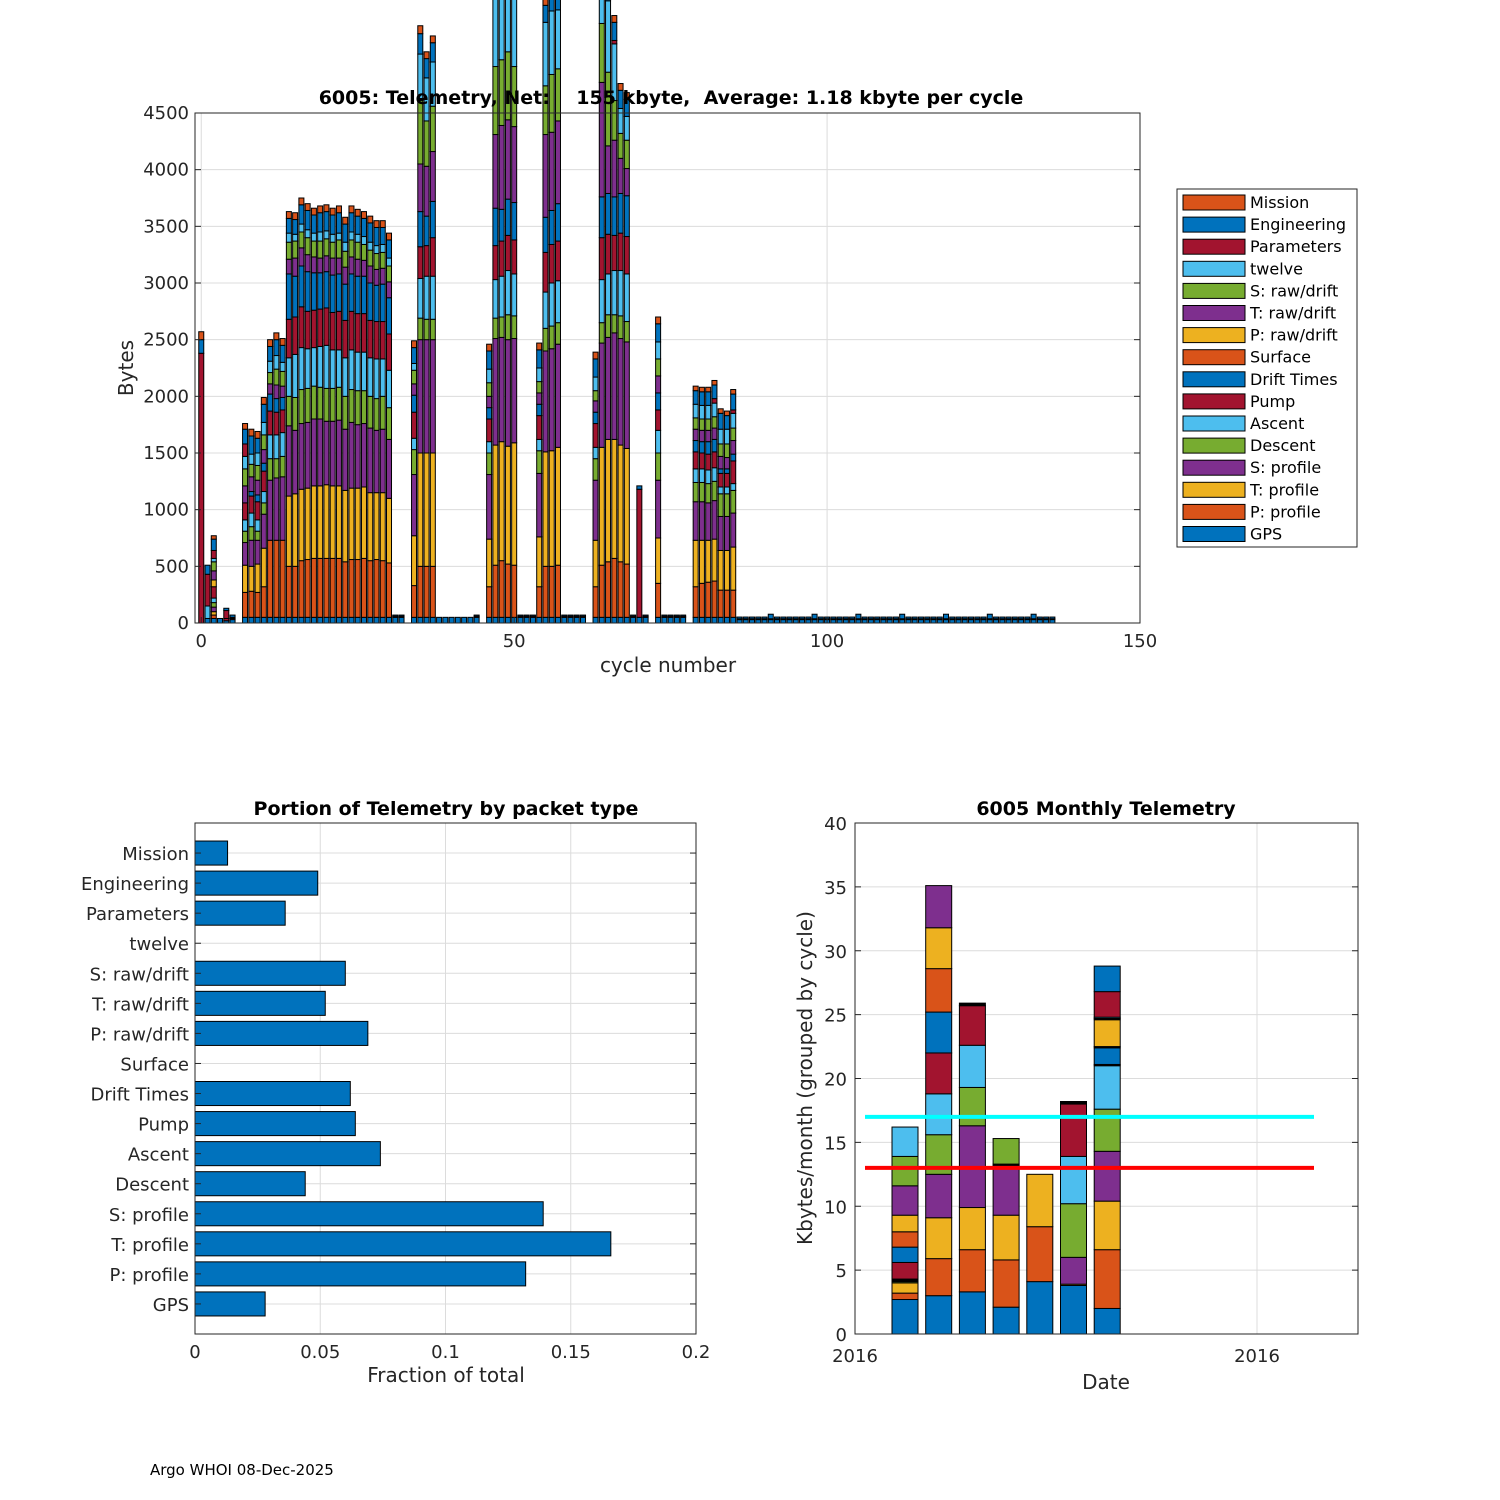 Image resolution: width=1500 pixels, height=1500 pixels. I want to click on y-tick-label: Descent, so click(152, 1185).